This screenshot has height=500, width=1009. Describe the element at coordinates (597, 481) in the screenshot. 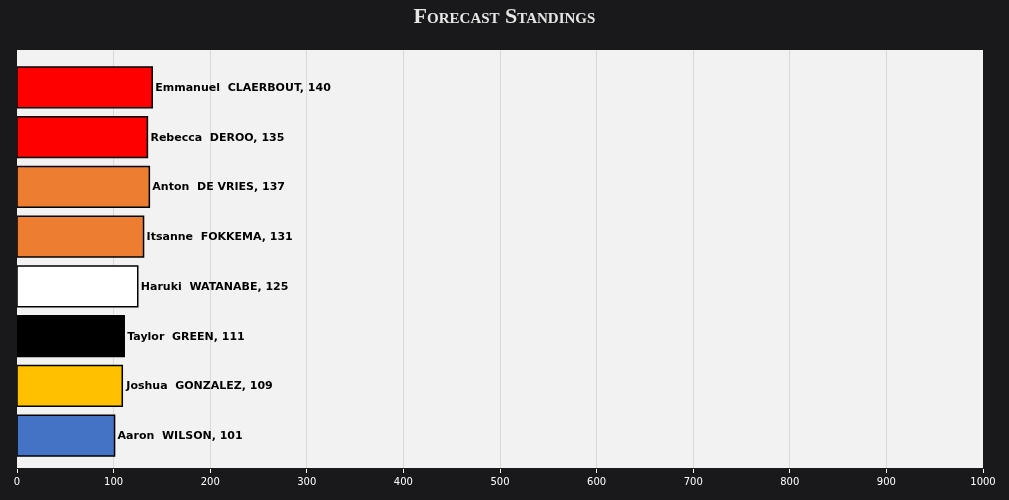

I see `x-tick-label: 600` at that location.